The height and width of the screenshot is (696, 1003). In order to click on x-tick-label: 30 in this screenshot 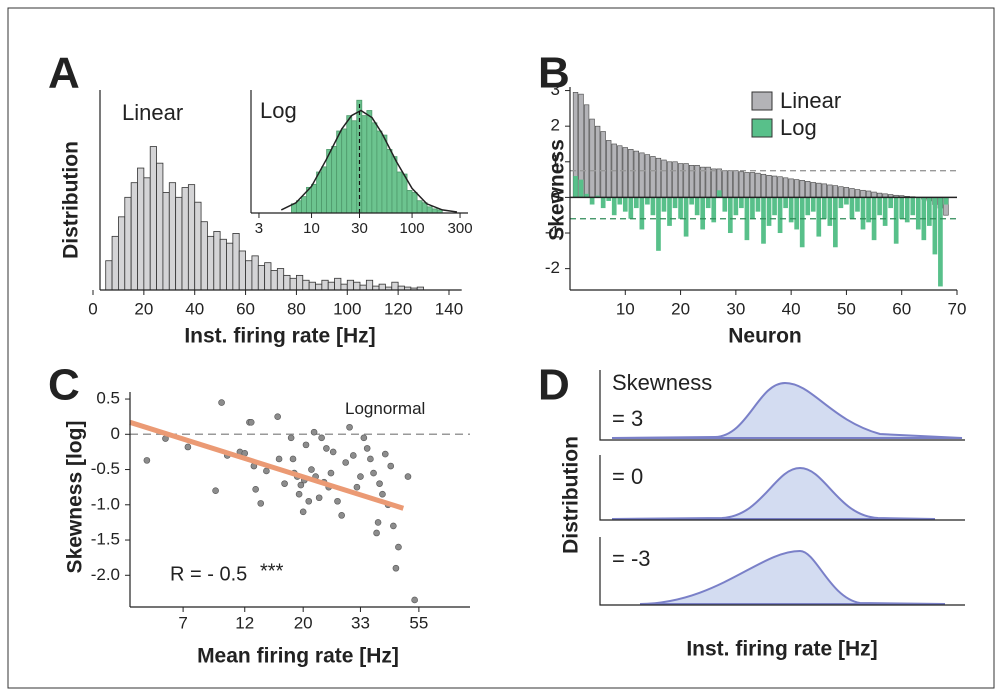, I will do `click(735, 308)`.